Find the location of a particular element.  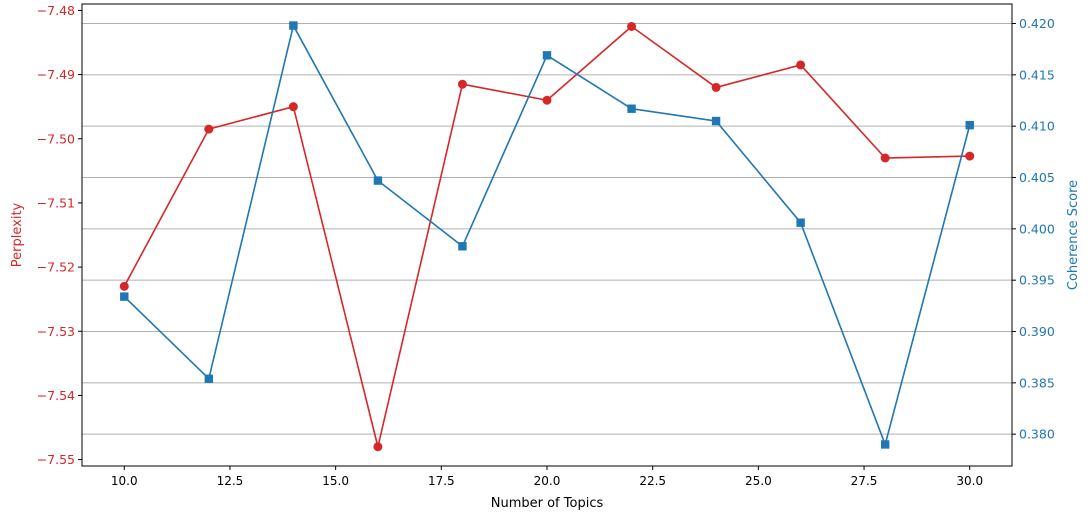

right-tick-label: 0.410 is located at coordinates (1037, 126).